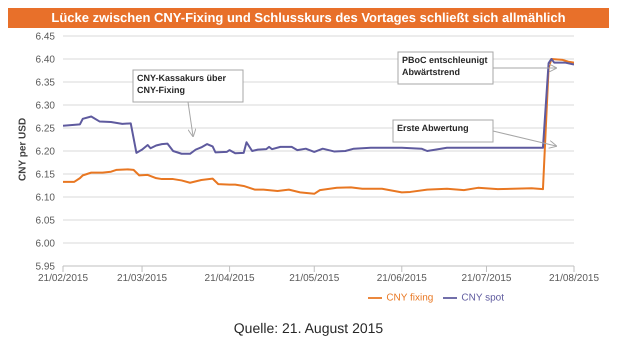 This screenshot has height=350, width=617. I want to click on y-tick-label: 6.25, so click(46, 129).